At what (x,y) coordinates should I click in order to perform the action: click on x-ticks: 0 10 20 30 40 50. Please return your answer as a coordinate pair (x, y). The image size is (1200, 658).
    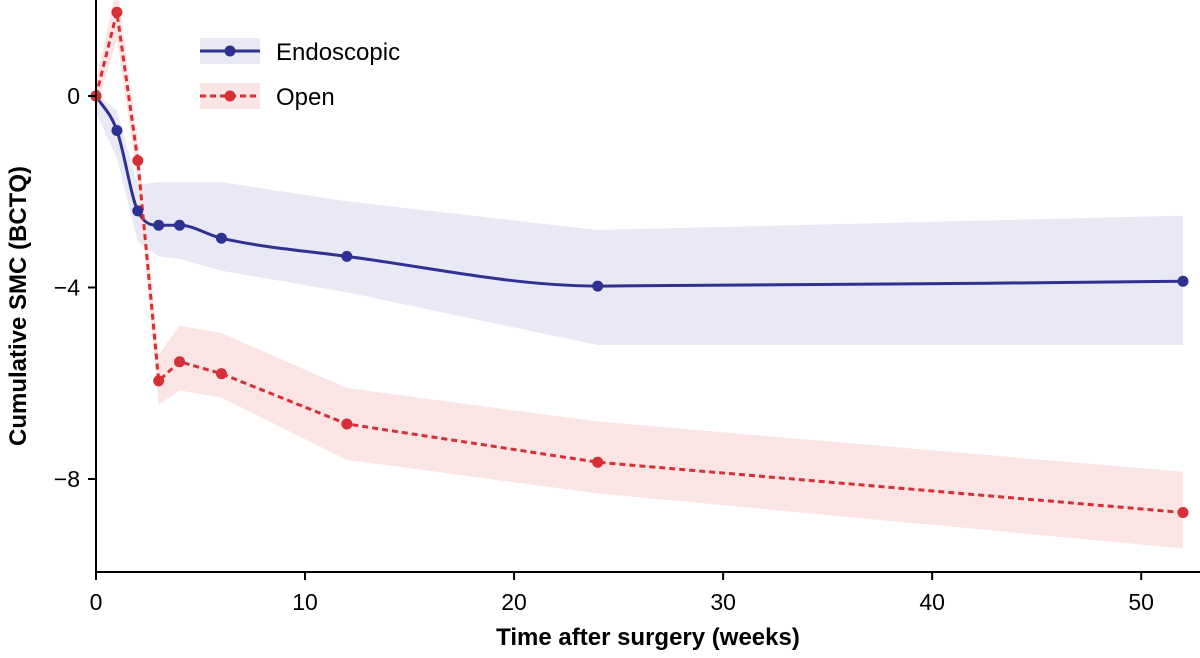
    Looking at the image, I should click on (622, 593).